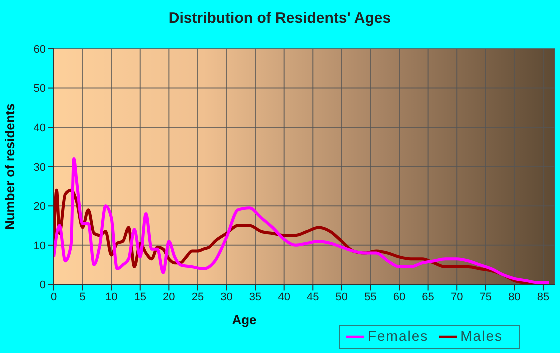 This screenshot has width=560, height=353. Describe the element at coordinates (10, 167) in the screenshot. I see `y-axis-title: Number of residents` at that location.